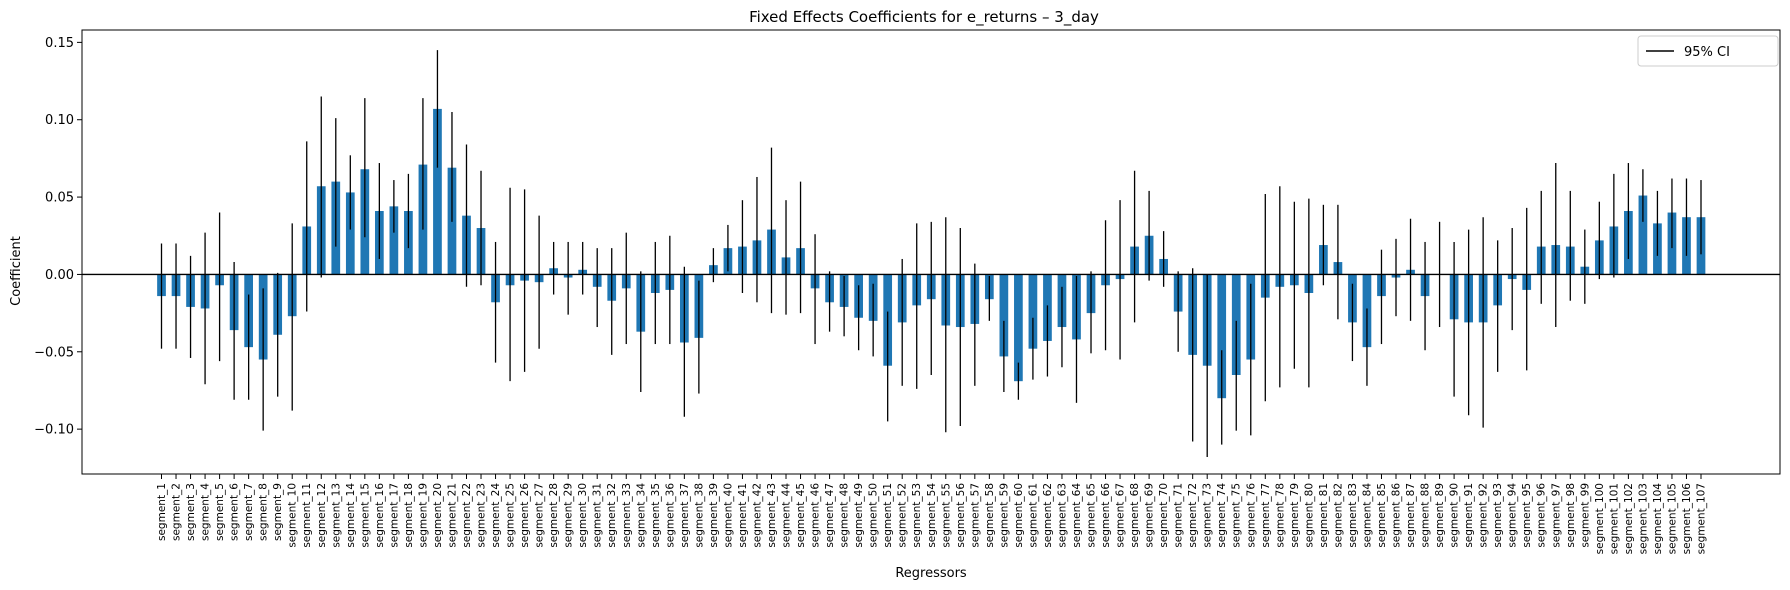 The image size is (1790, 590). What do you see at coordinates (975, 515) in the screenshot?
I see `x-tick-label: segment_57` at bounding box center [975, 515].